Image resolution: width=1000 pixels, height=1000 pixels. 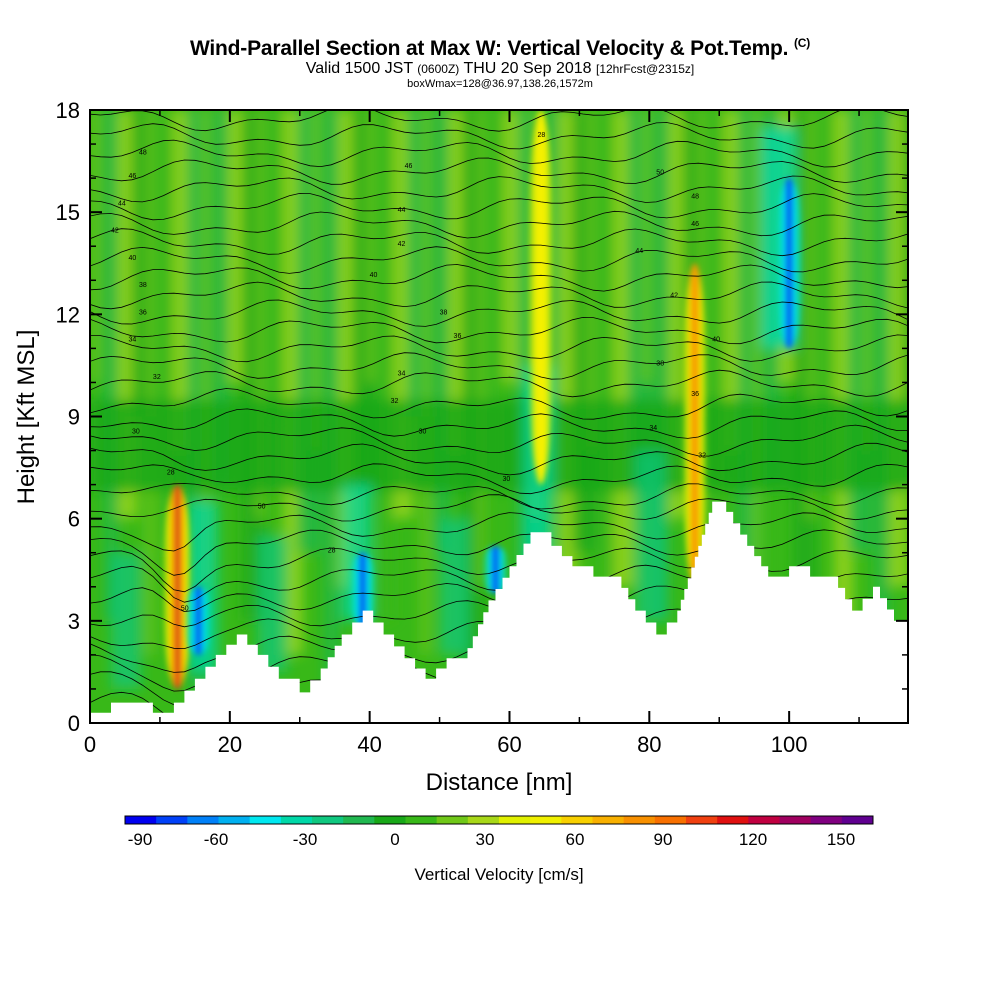 What do you see at coordinates (645, 69) in the screenshot?
I see `forecast-info: [12hrFcst@2315z]` at bounding box center [645, 69].